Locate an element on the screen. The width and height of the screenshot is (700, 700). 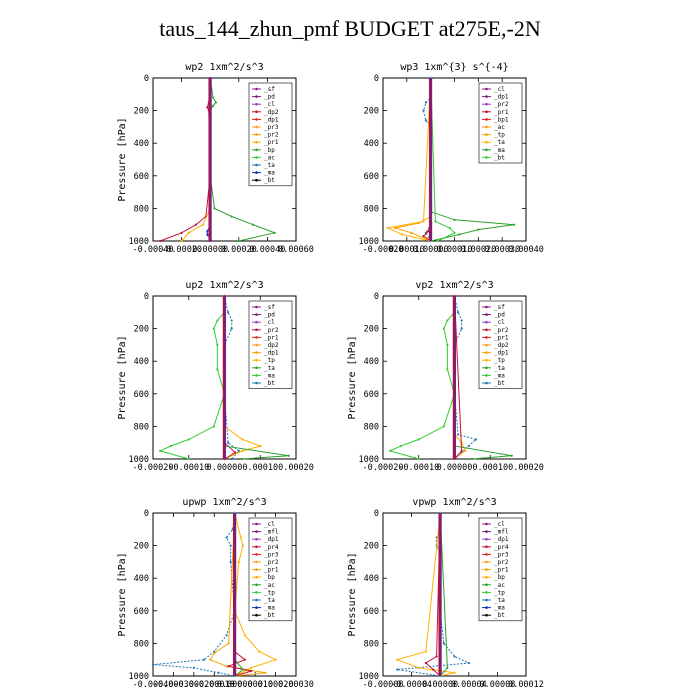
x-tick-label: 0.00010 is located at coordinates (260, 468).